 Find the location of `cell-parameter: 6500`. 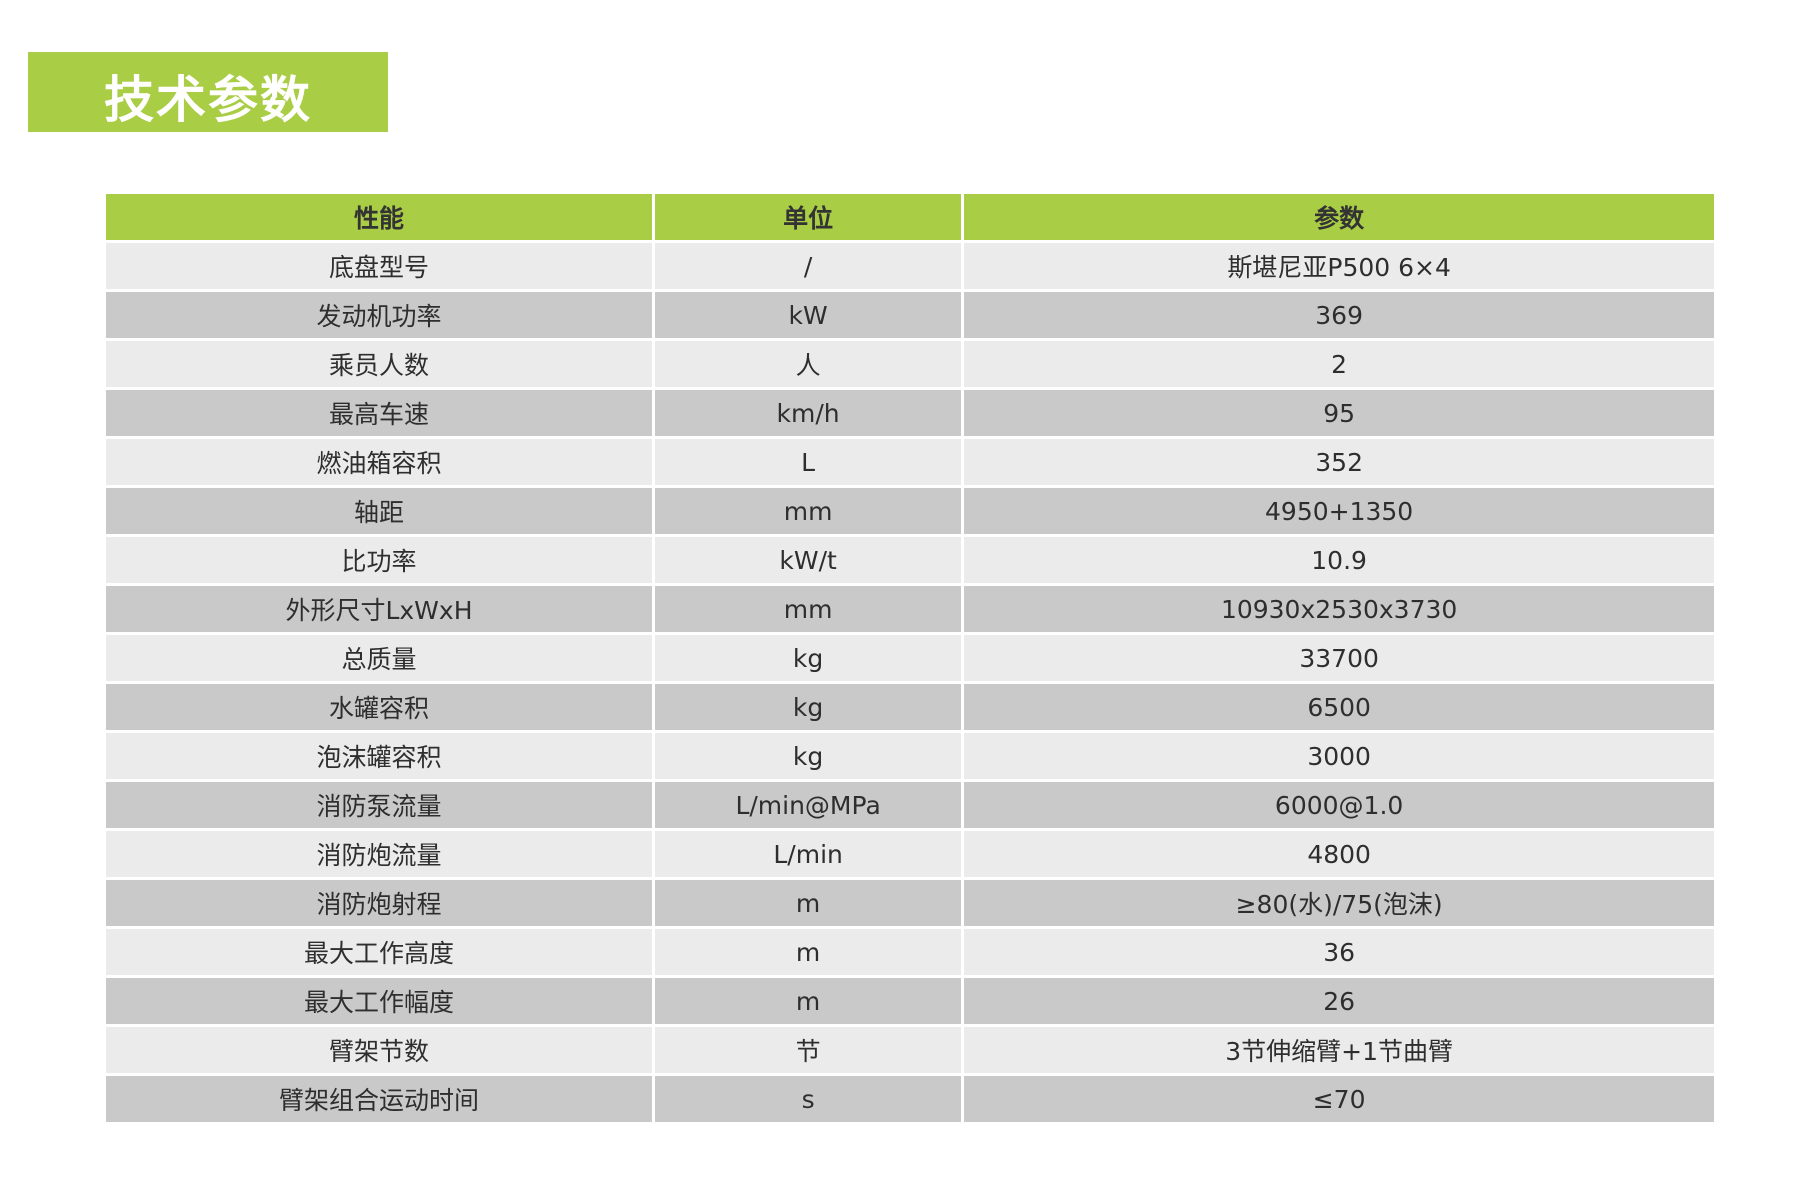

cell-parameter: 6500 is located at coordinates (1339, 707).